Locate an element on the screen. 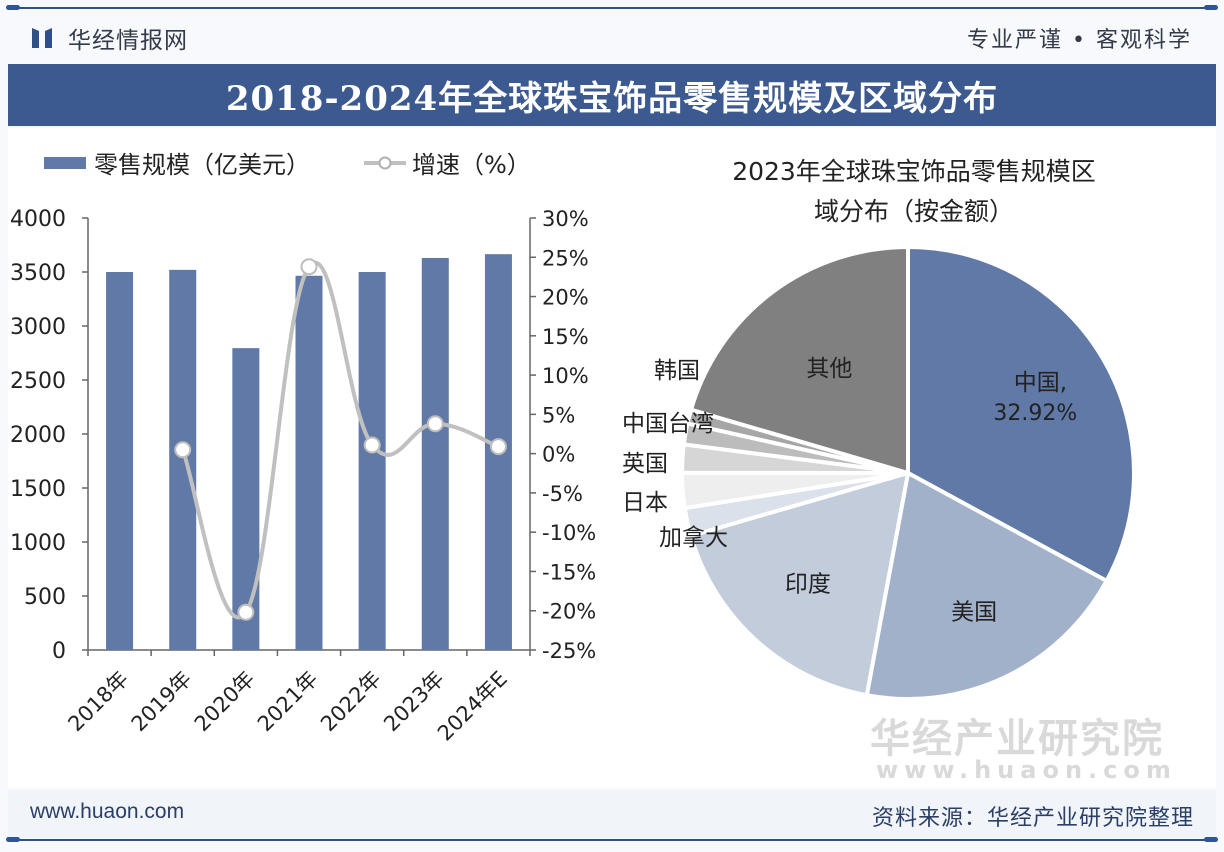 This screenshot has height=852, width=1224. x-tick-label: 2024年E is located at coordinates (472, 706).